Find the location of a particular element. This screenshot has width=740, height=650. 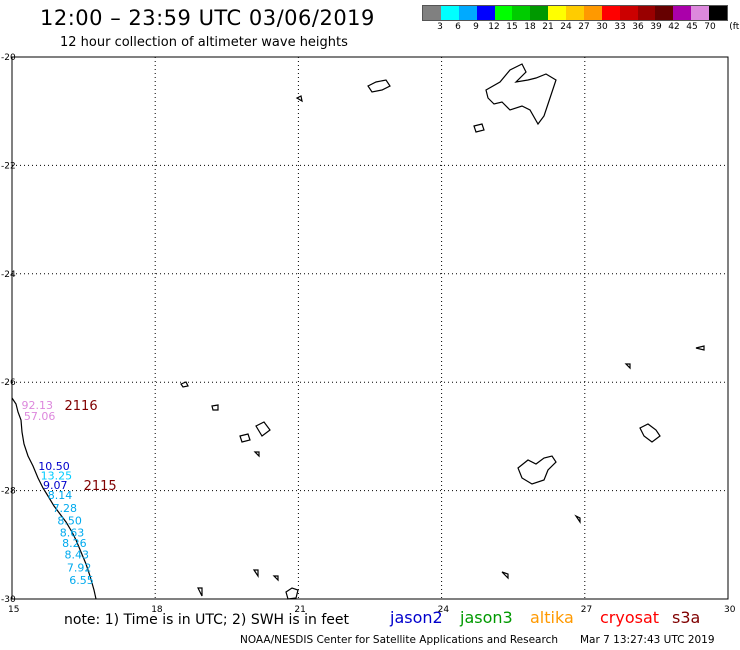

legend-label: 15 is located at coordinates (512, 27).